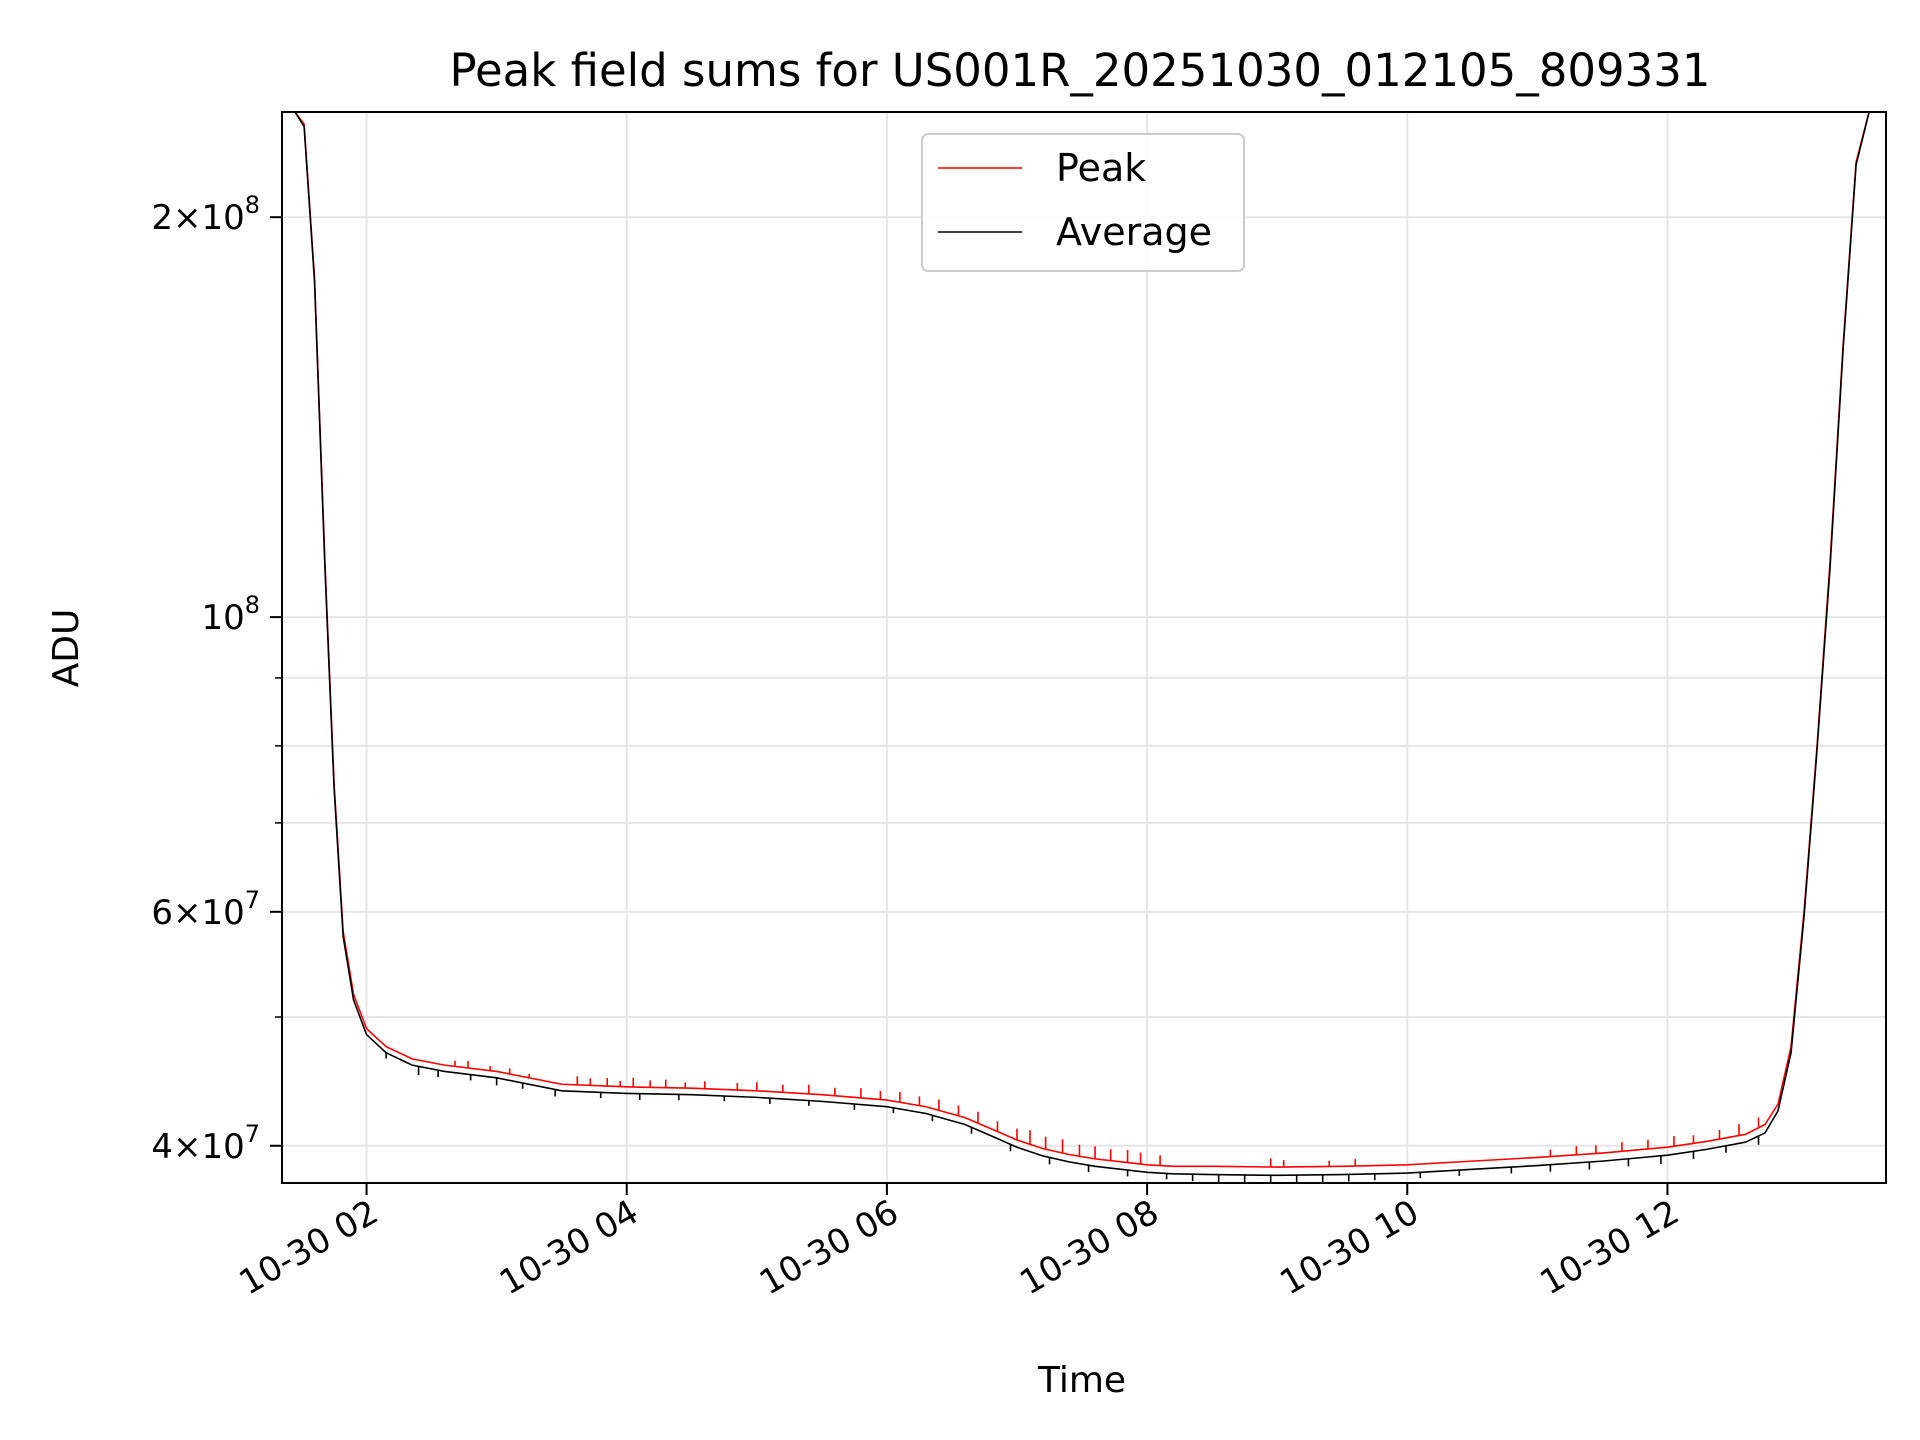 Image resolution: width=1920 pixels, height=1440 pixels. I want to click on y-tick-label: 108, so click(230, 614).